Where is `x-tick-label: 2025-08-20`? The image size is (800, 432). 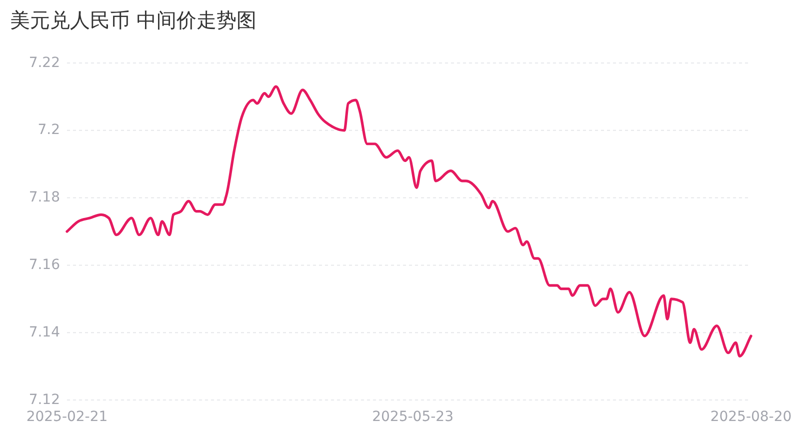 x-tick-label: 2025-08-20 is located at coordinates (751, 416).